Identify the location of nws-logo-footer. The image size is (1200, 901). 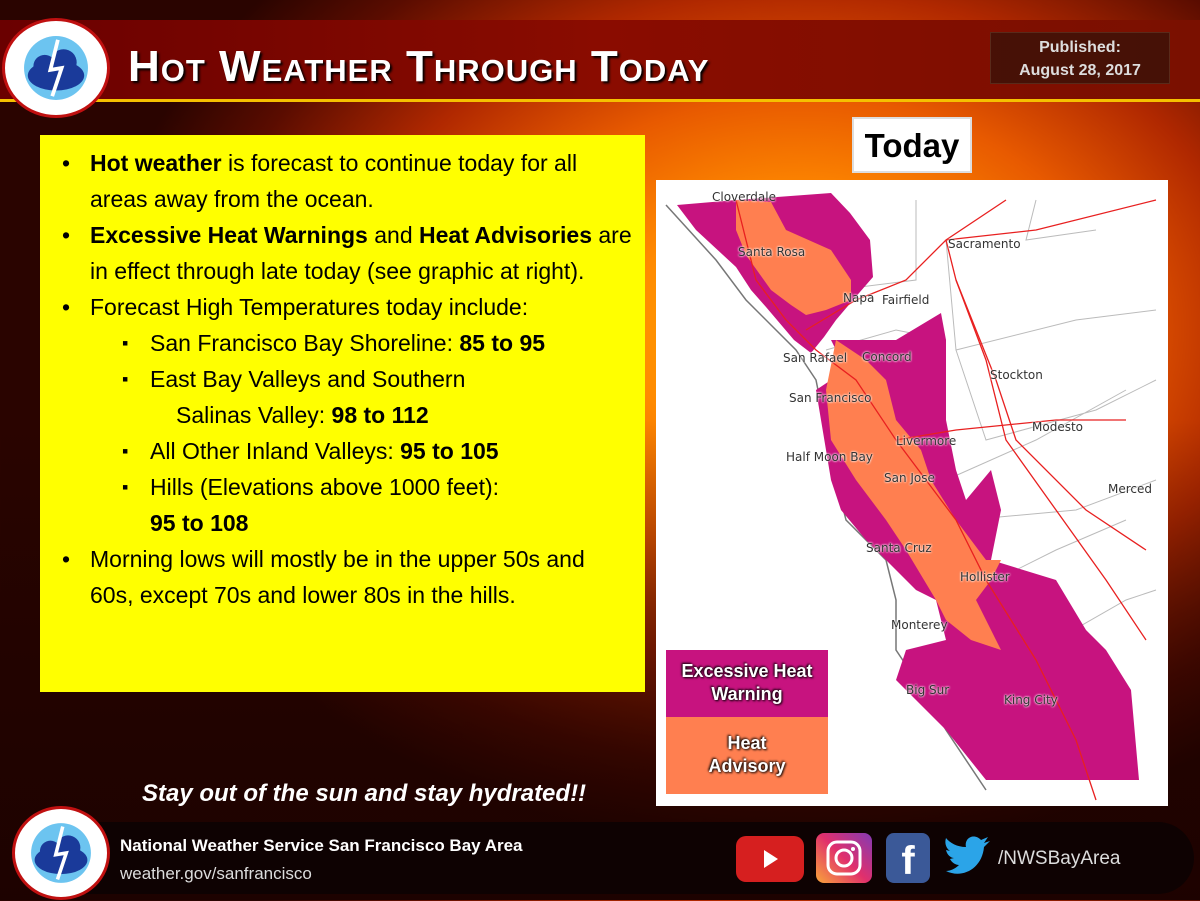
(61, 853).